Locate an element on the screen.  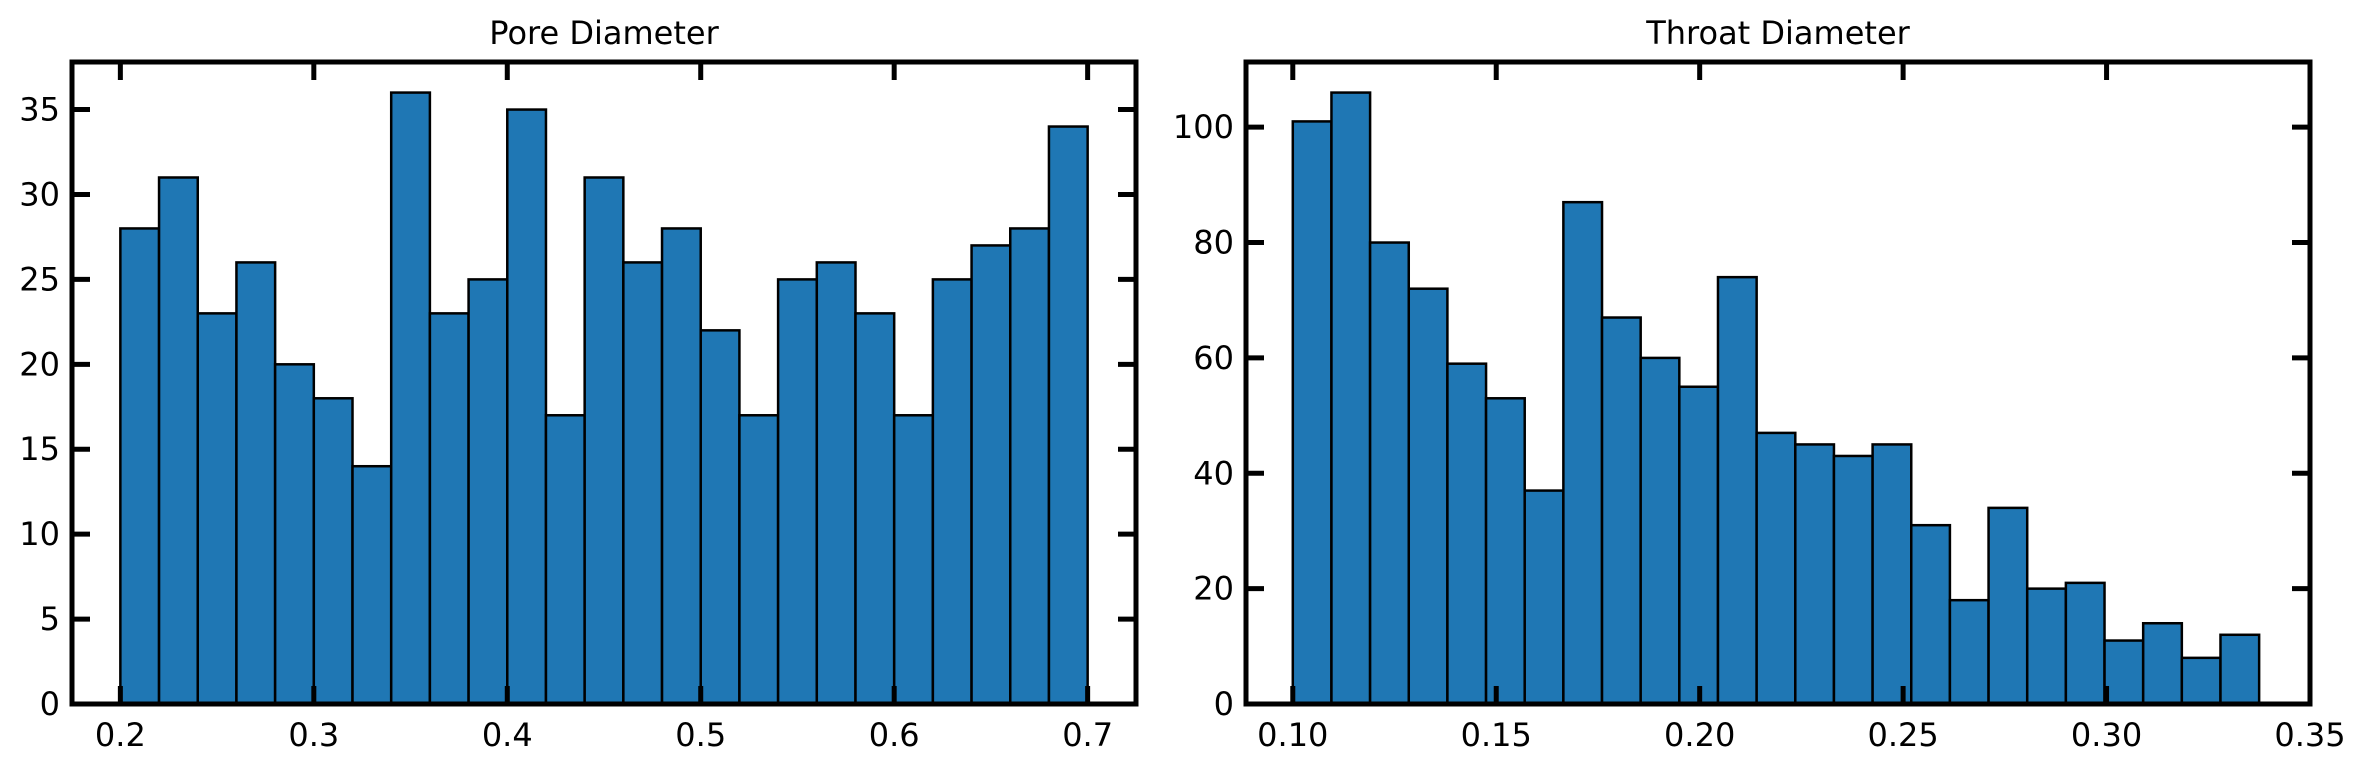
pore-diameter-y-tick-label: 0 is located at coordinates (50, 704).